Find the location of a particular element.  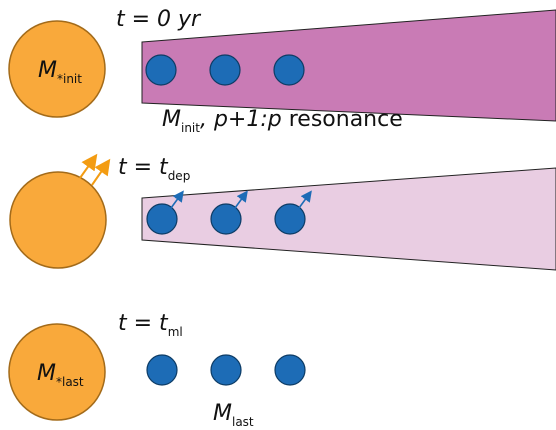

panel-final: M*last t = tml Mlast is located at coordinates (157, 370).